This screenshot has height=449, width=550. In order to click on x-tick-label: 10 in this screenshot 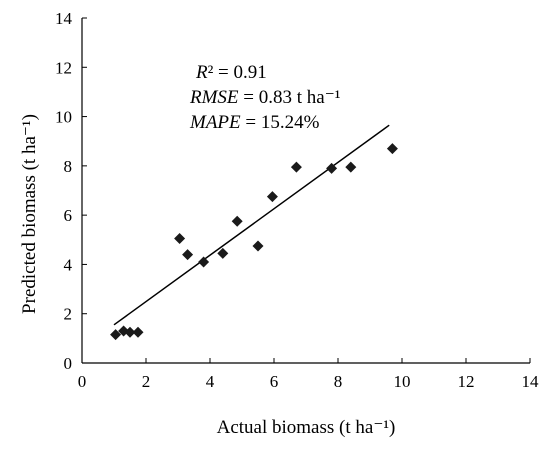, I will do `click(402, 381)`.